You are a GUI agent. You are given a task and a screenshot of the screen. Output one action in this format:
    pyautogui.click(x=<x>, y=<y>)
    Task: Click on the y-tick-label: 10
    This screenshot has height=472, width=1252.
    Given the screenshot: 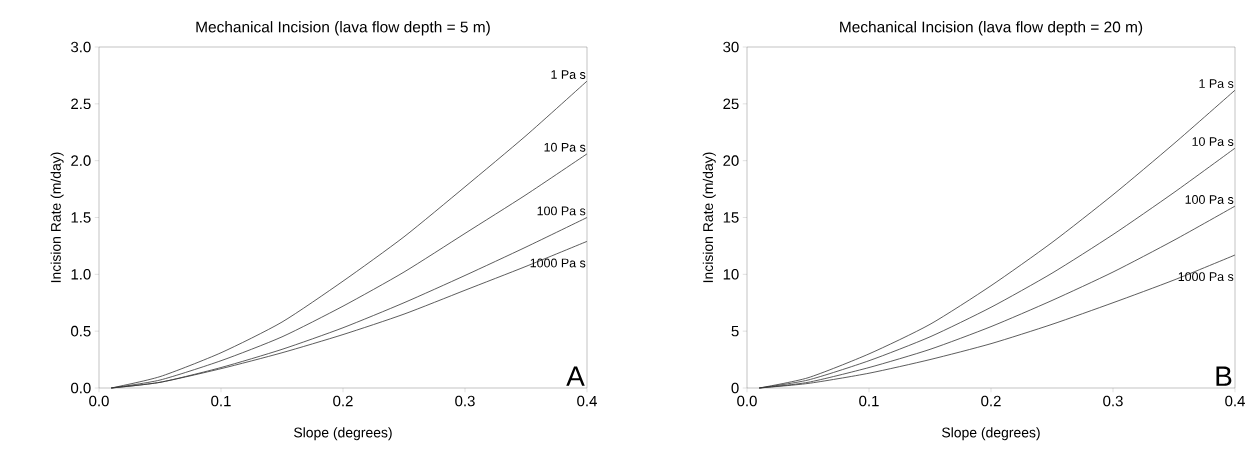 What is the action you would take?
    pyautogui.click(x=731, y=274)
    